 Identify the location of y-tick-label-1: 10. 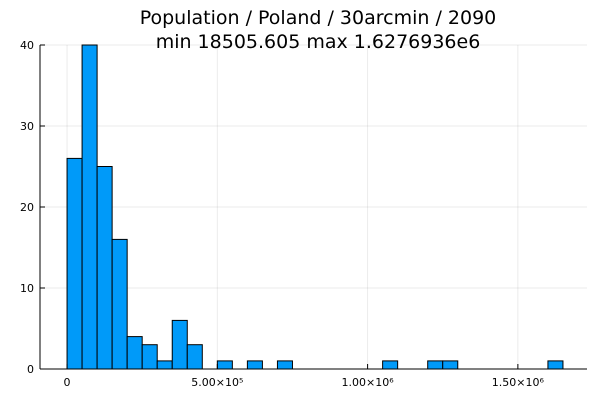
(27, 288).